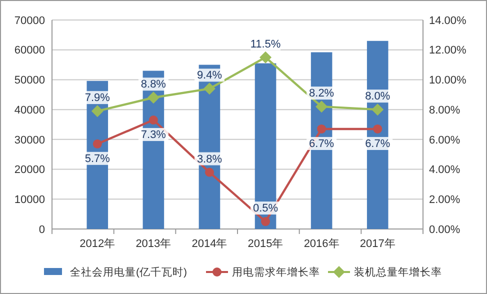  I want to click on data-label: 8.2%, so click(321, 94).